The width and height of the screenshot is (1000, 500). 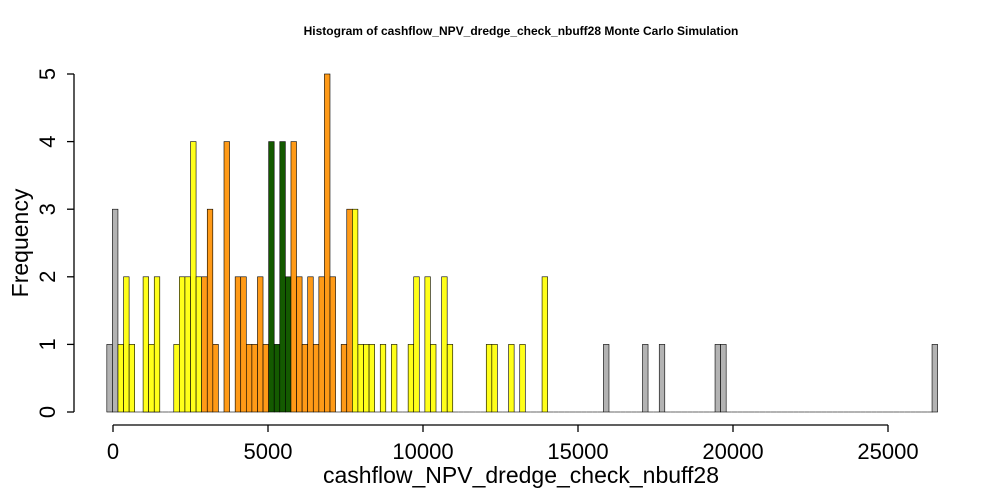 I want to click on x-tick-label: 5000, so click(x=268, y=451).